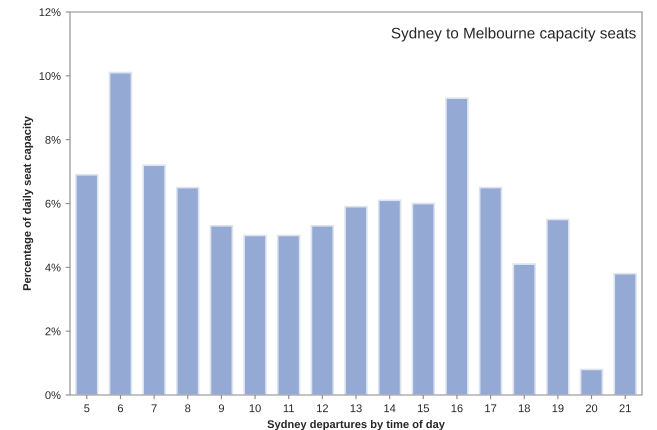  Describe the element at coordinates (289, 408) in the screenshot. I see `x-tick-label: 11` at that location.